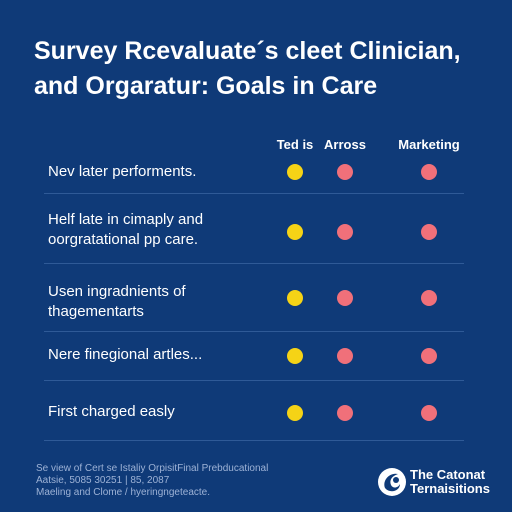 Image resolution: width=512 pixels, height=512 pixels. What do you see at coordinates (126, 219) in the screenshot?
I see `row-label-line: Helf late in cimaply and` at bounding box center [126, 219].